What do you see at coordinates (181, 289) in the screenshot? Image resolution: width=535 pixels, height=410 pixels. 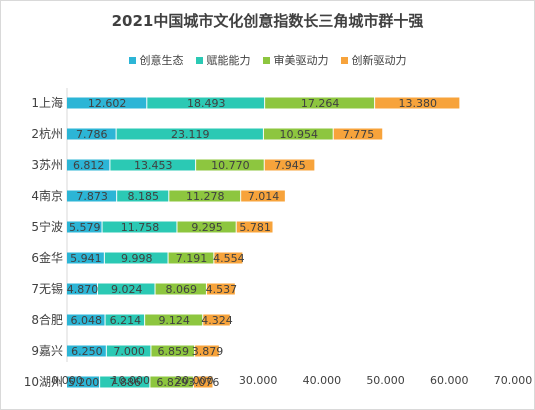 I see `data-label: 8.069` at bounding box center [181, 289].